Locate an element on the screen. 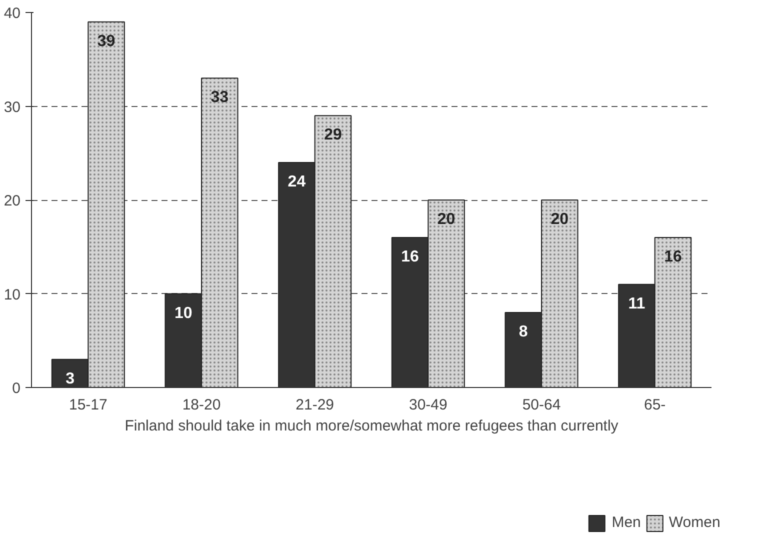  x-tick-label: 15-17 is located at coordinates (88, 405).